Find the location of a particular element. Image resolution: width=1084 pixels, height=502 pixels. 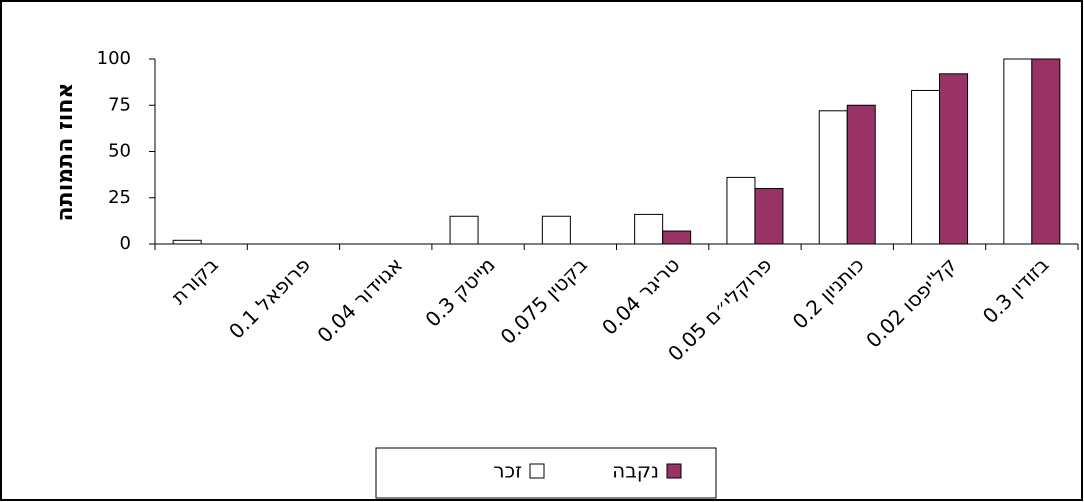

legend-label: נקבה is located at coordinates (635, 471).